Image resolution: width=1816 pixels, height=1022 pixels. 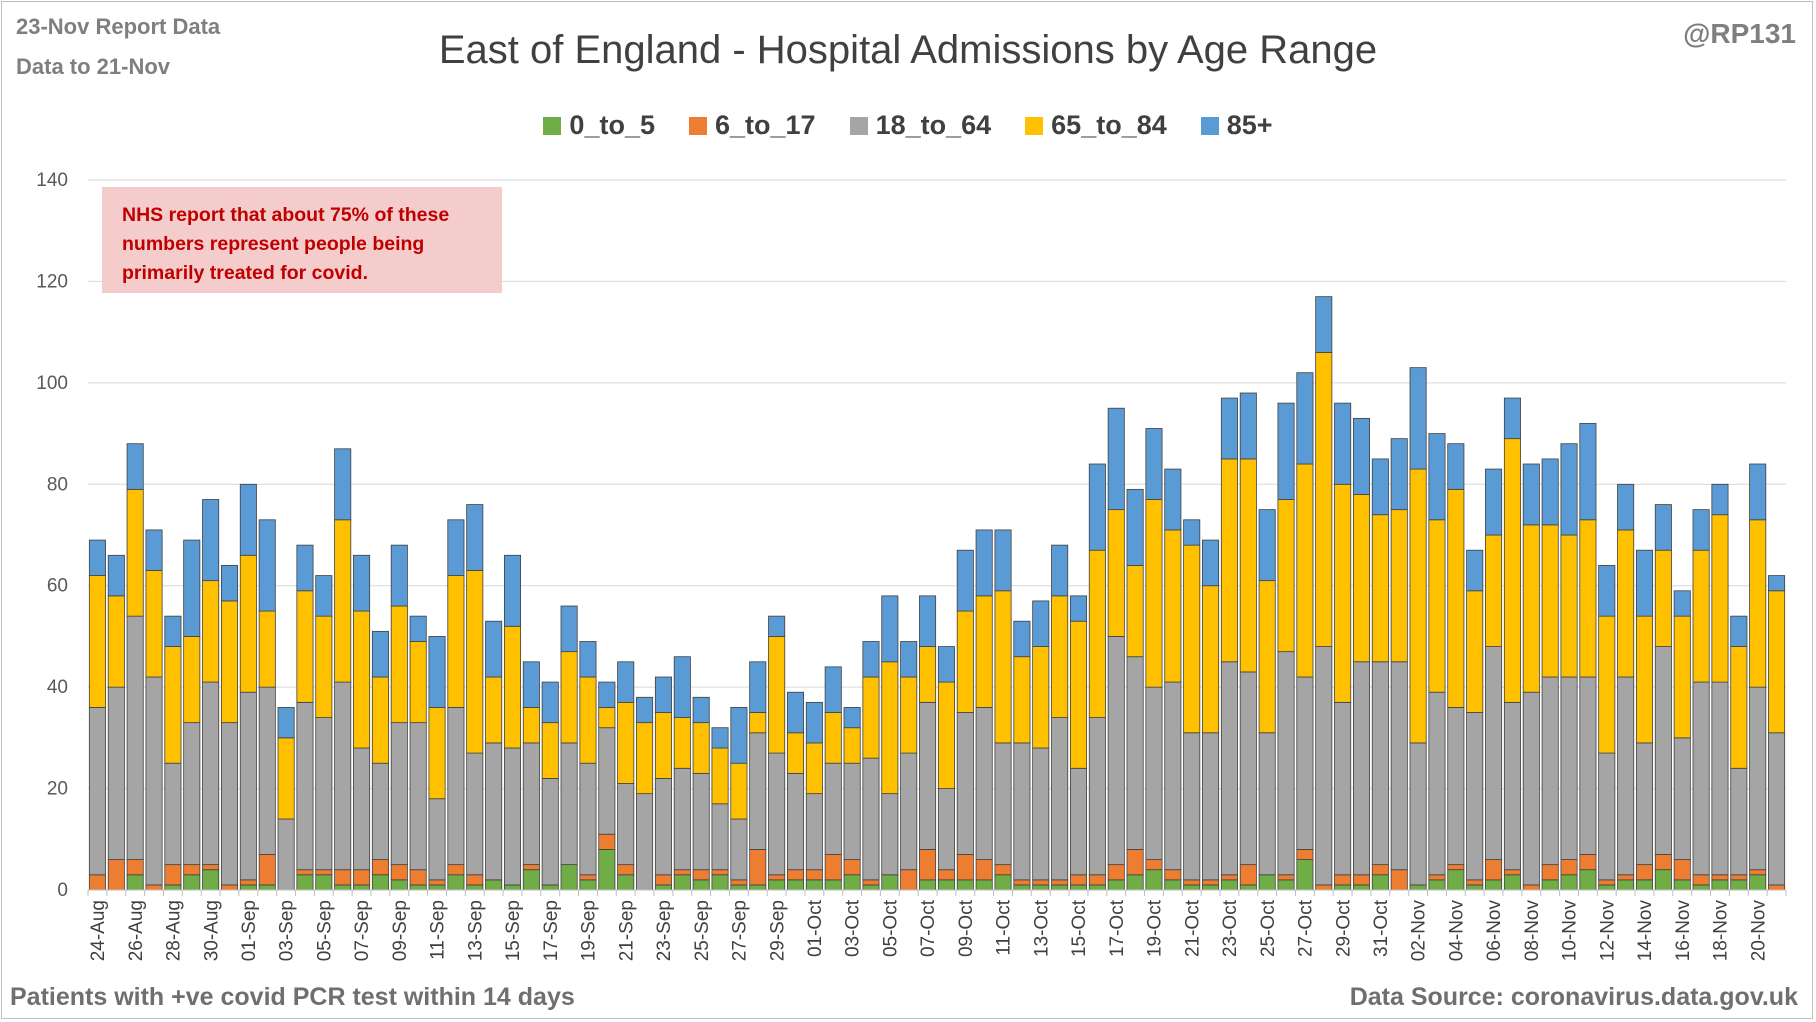 What do you see at coordinates (853, 928) in the screenshot?
I see `x-tick-label: 03-Oct` at bounding box center [853, 928].